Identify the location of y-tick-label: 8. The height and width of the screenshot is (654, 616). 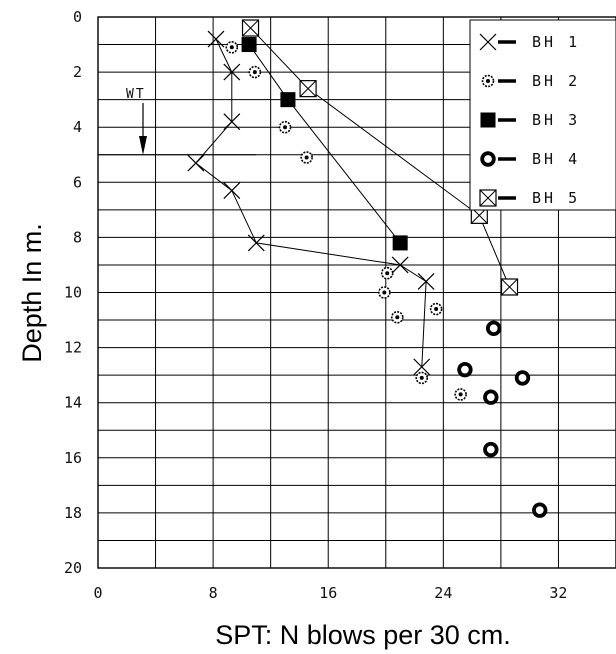
(77, 237).